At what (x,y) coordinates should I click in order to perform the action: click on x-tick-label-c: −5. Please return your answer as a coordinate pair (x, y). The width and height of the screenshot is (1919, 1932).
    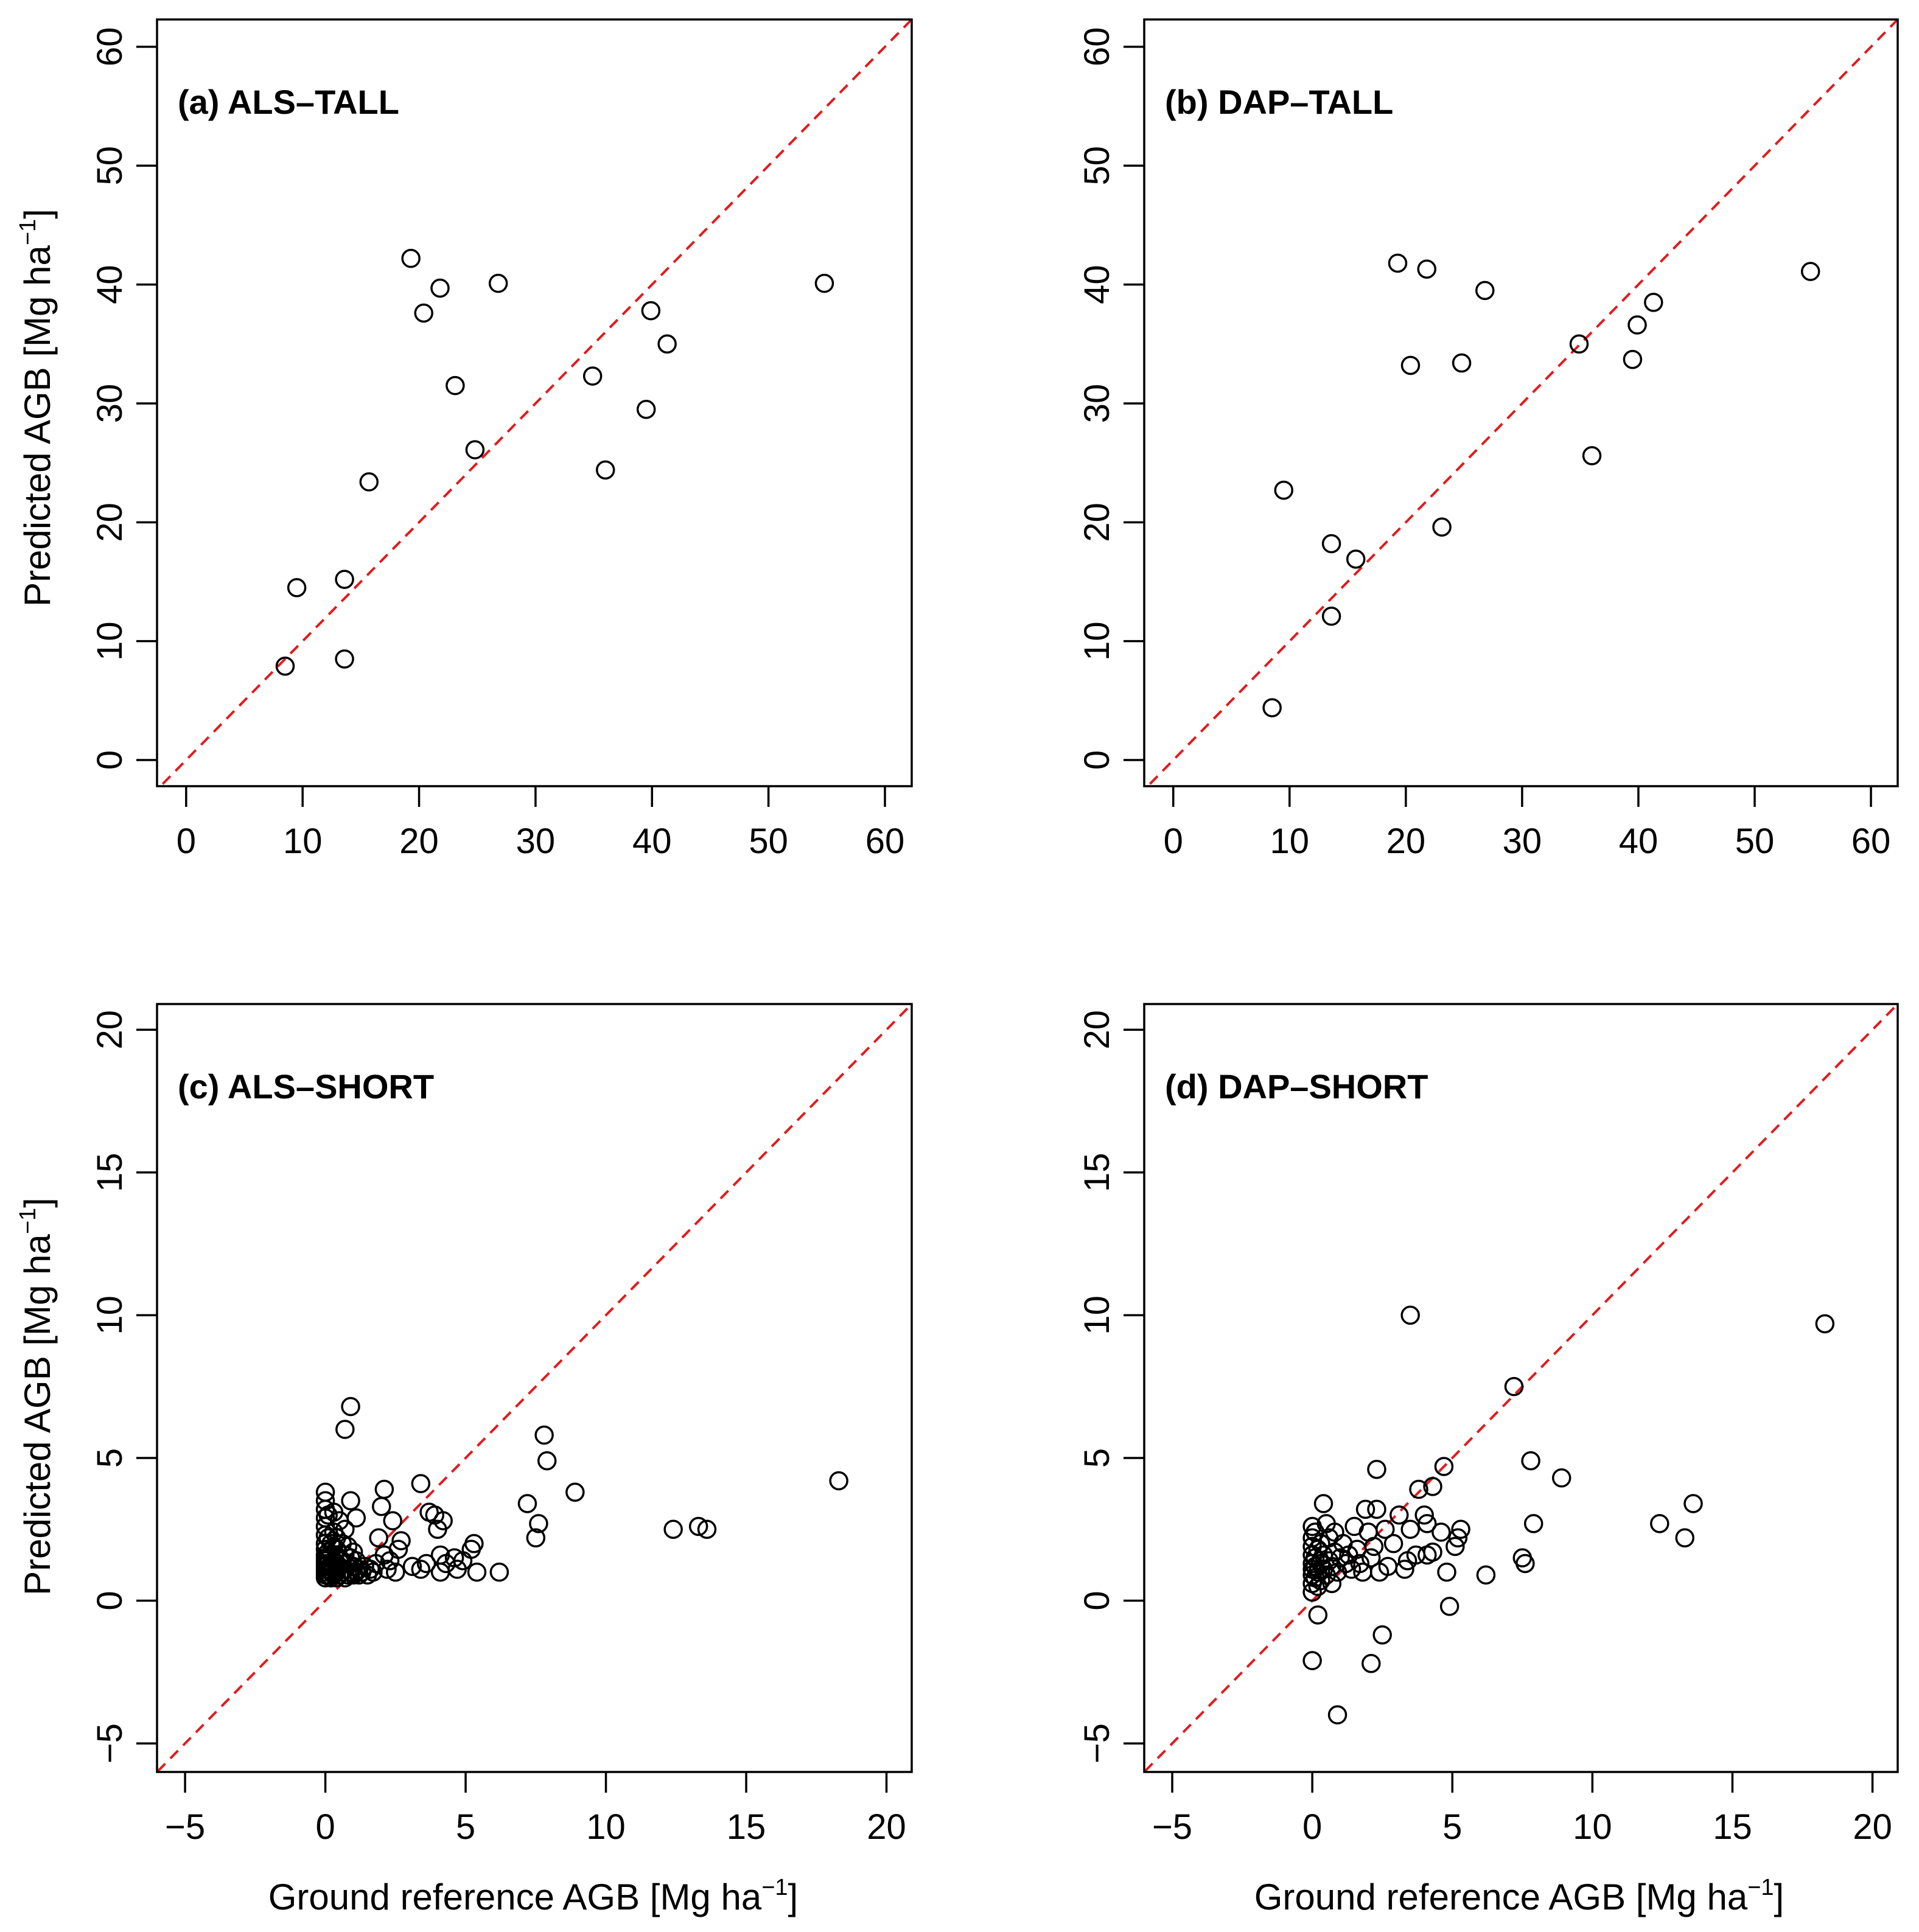
    Looking at the image, I should click on (185, 1827).